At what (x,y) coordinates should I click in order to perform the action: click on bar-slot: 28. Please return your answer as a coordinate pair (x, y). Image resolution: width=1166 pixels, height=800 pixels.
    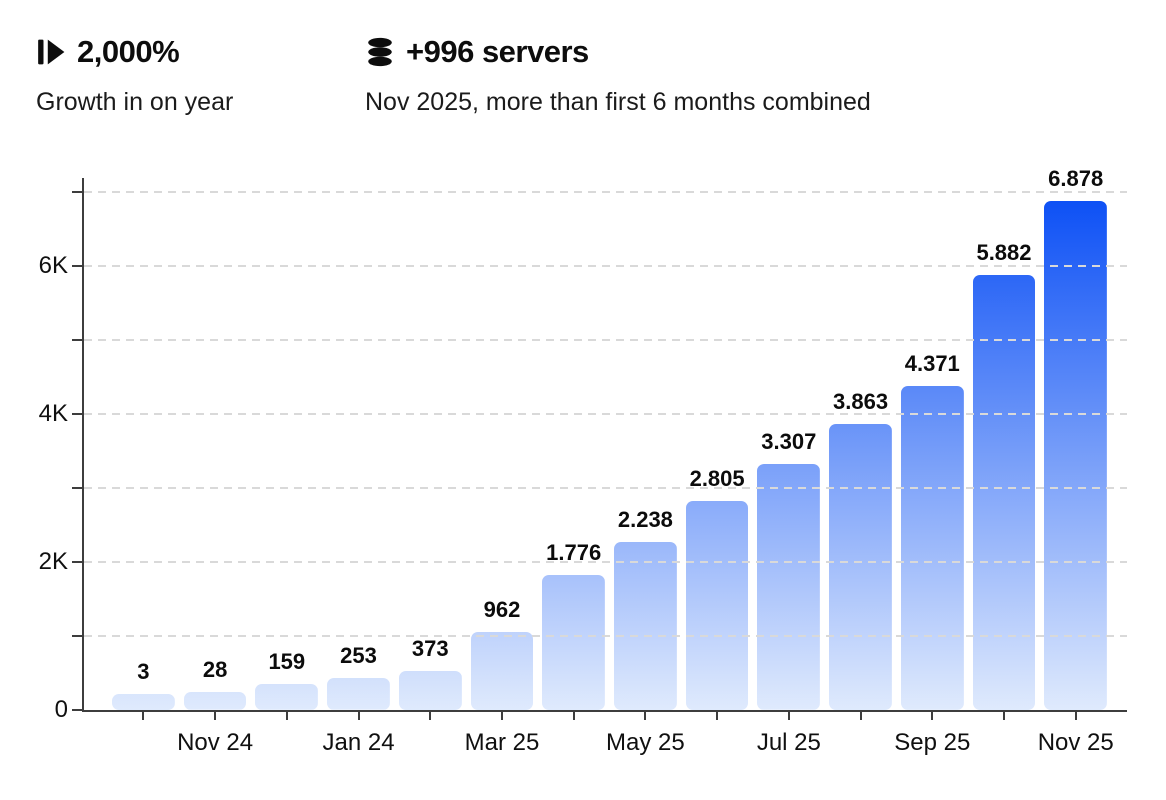
    Looking at the image, I should click on (215, 683).